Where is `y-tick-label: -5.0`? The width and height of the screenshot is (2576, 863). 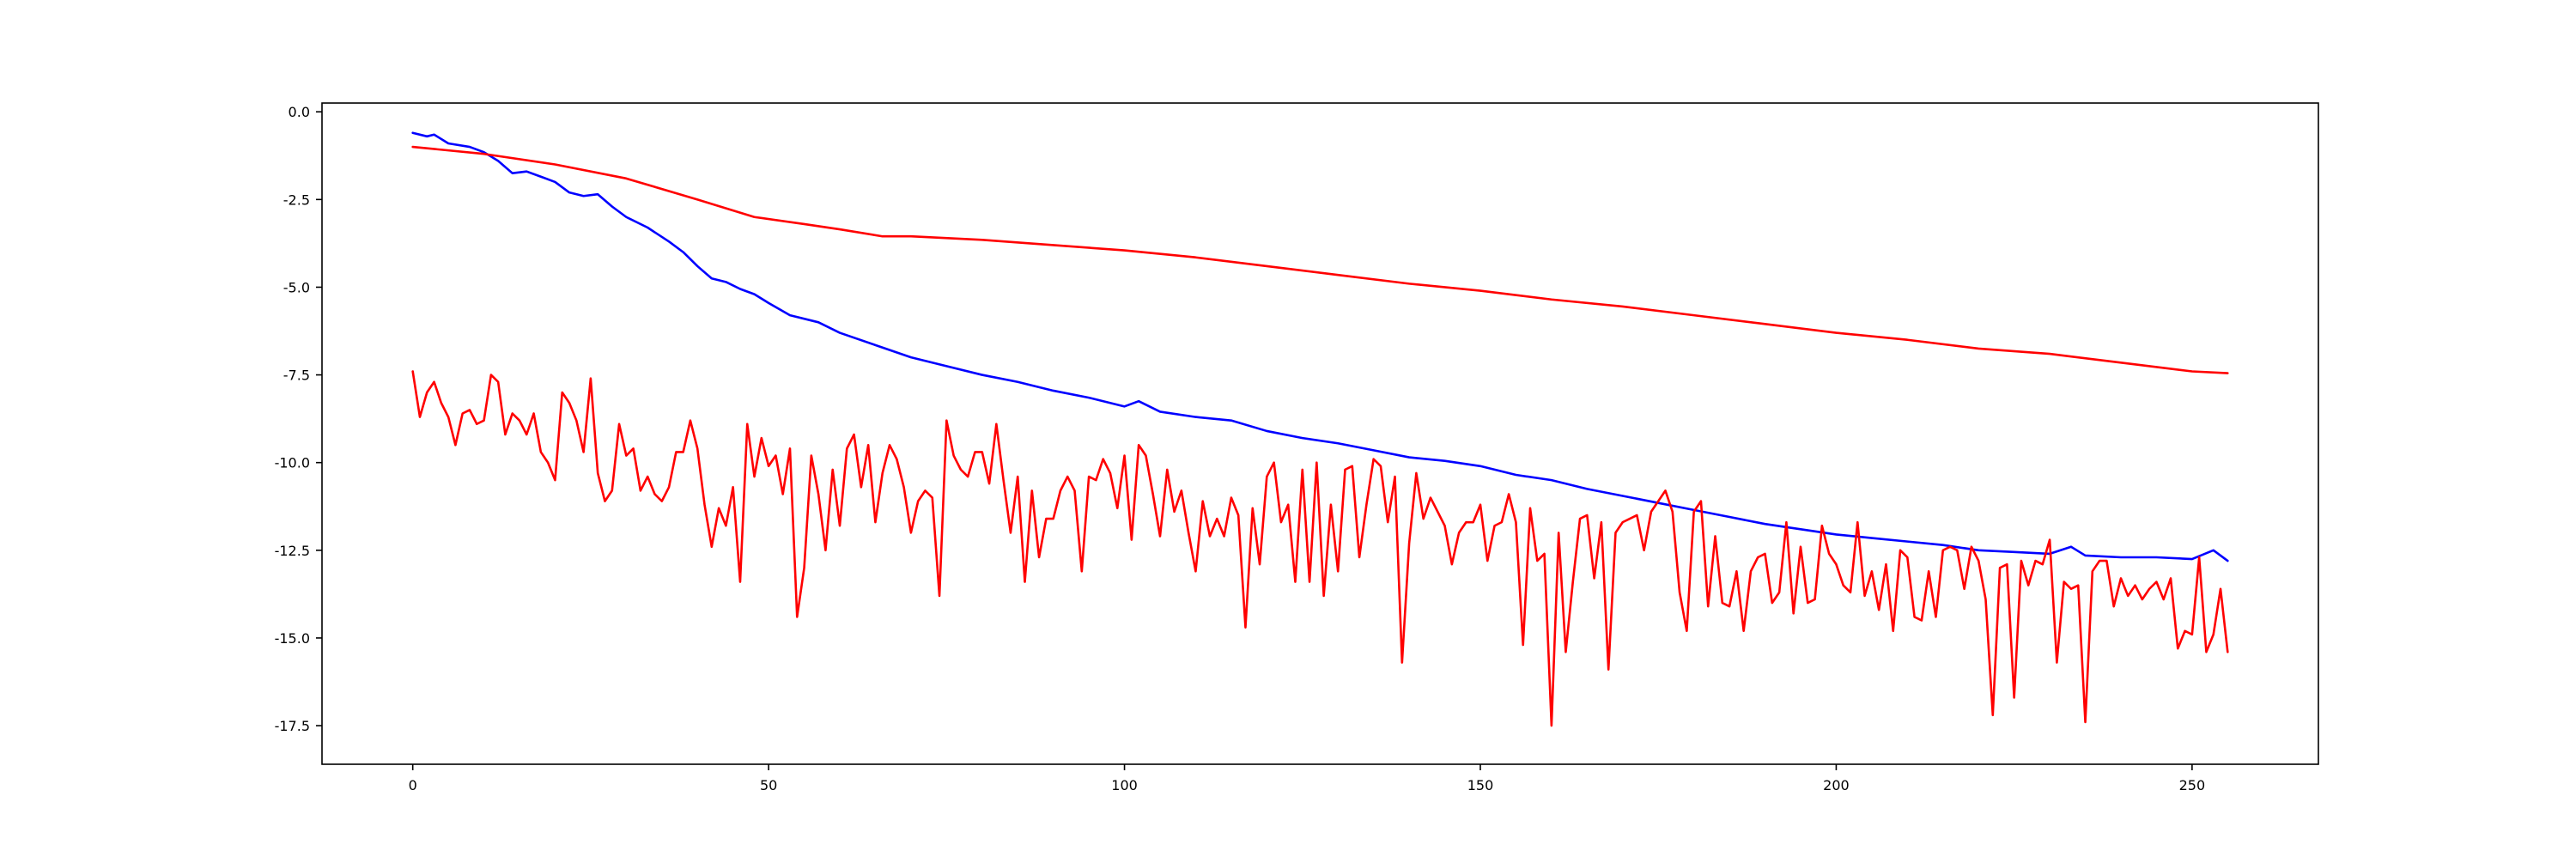
y-tick-label: -5.0 is located at coordinates (296, 287).